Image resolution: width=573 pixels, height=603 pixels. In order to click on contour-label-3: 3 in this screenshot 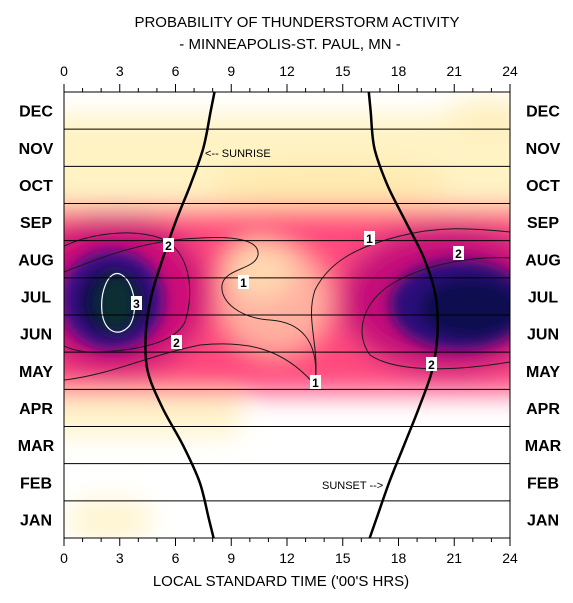, I will do `click(136, 304)`.